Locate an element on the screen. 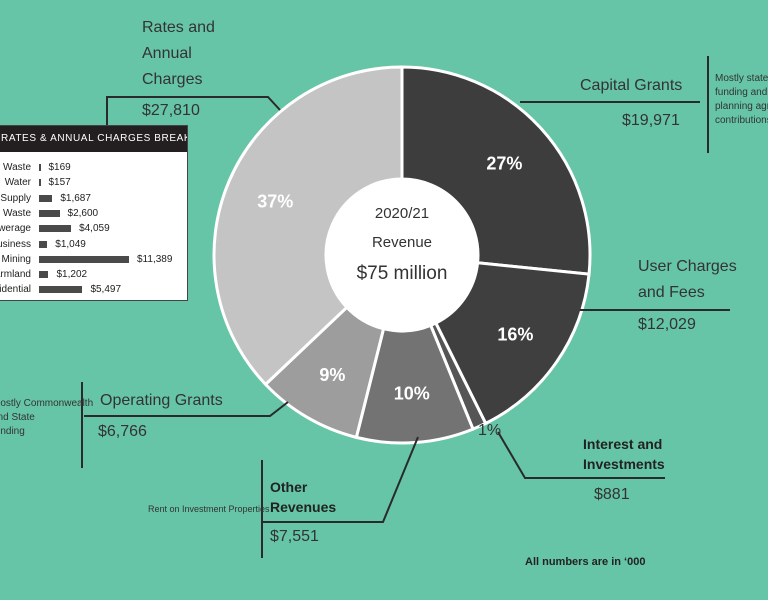 This screenshot has width=768, height=600. leader-operating is located at coordinates (186, 409).